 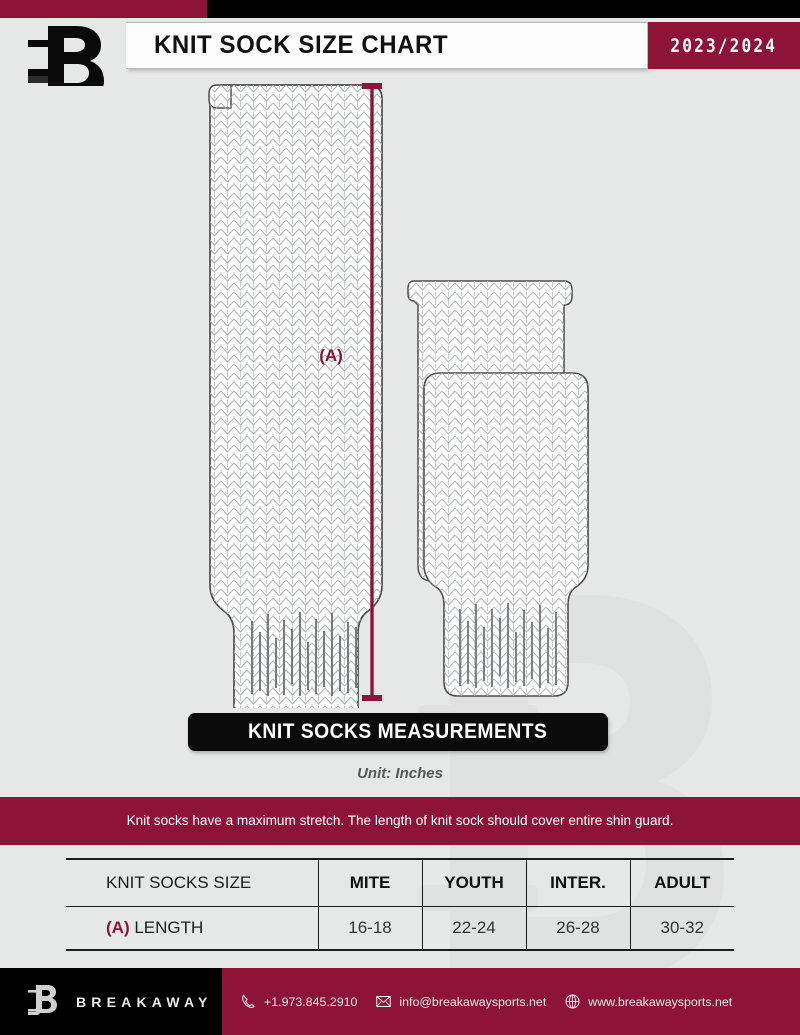 I want to click on footer-brand-block: BREAKAWAY, so click(x=111, y=1001).